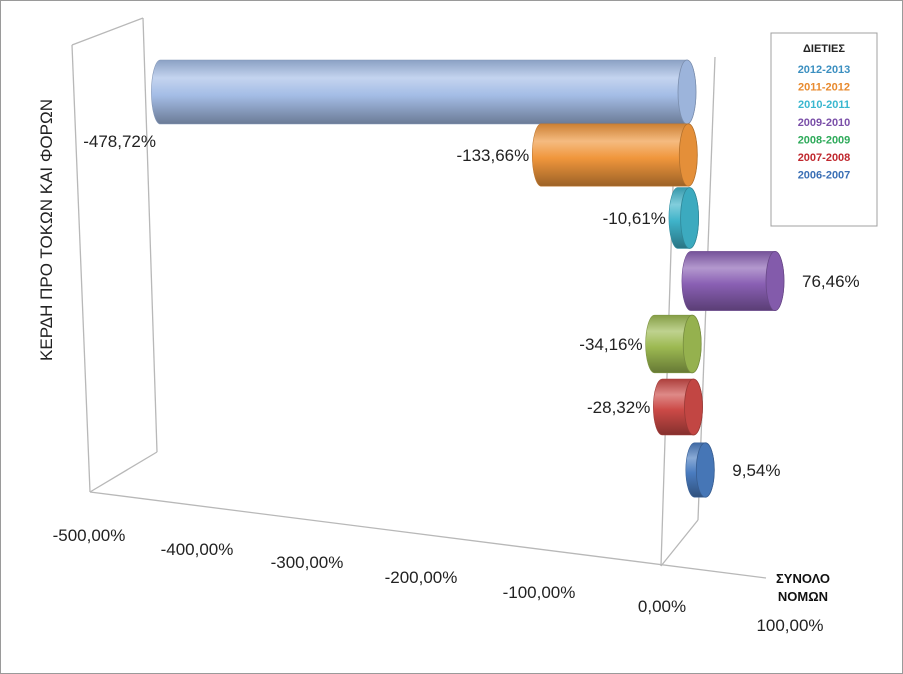  I want to click on bar-2006-2007, so click(700, 470).